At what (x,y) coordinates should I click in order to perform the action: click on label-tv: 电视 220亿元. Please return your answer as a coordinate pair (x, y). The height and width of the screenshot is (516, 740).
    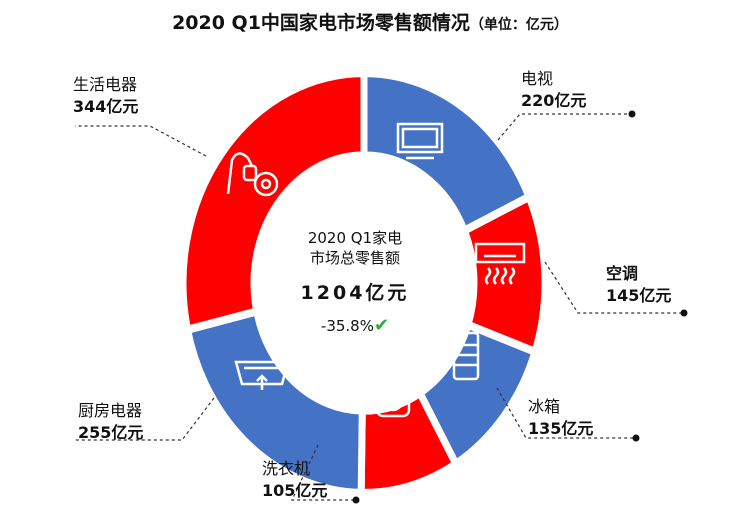
    Looking at the image, I should click on (553, 90).